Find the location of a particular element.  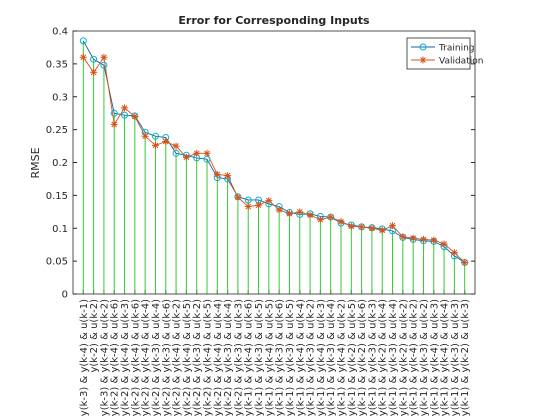

y-tick-label: 0.15 is located at coordinates (57, 196).